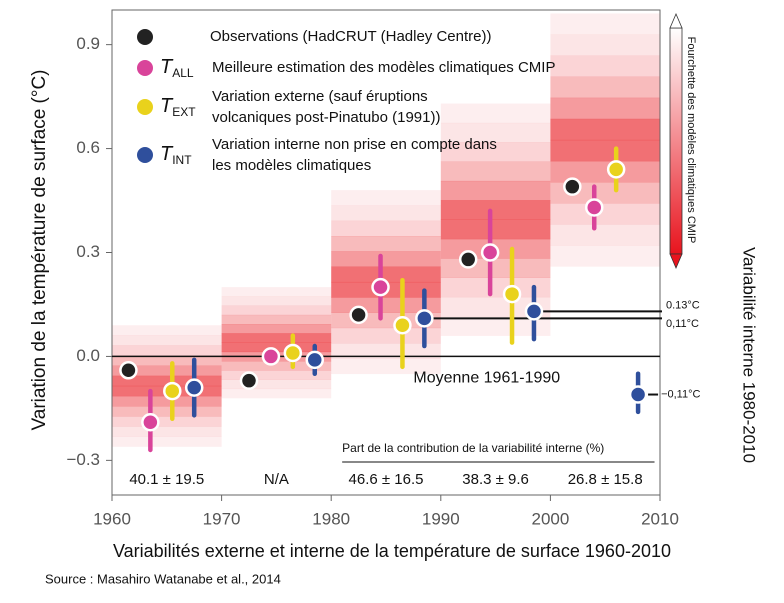 The width and height of the screenshot is (784, 603). I want to click on x-tick-label: 1960, so click(112, 518).